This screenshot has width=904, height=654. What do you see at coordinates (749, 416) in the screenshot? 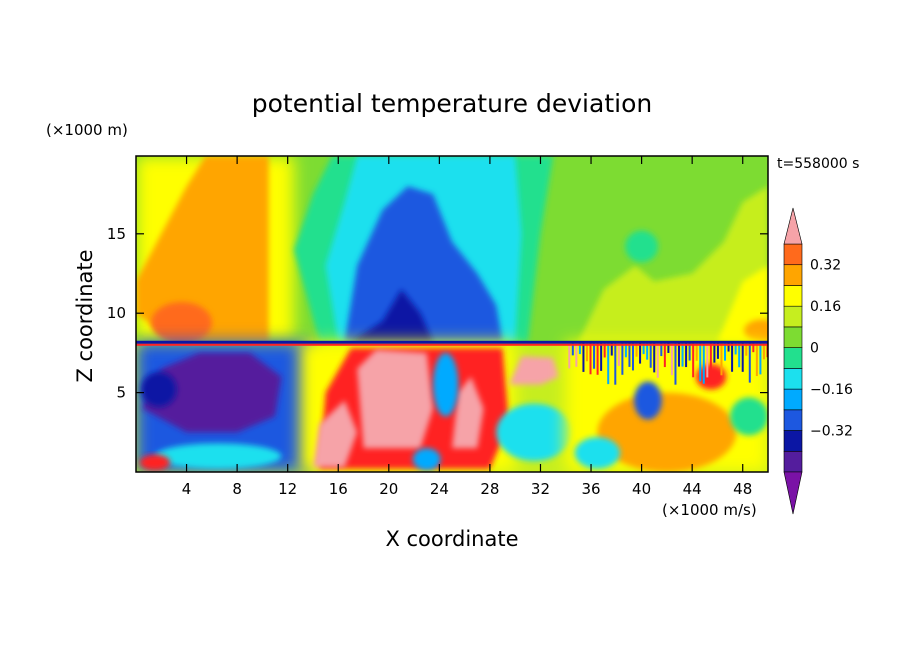
I see `lower-green-right` at bounding box center [749, 416].